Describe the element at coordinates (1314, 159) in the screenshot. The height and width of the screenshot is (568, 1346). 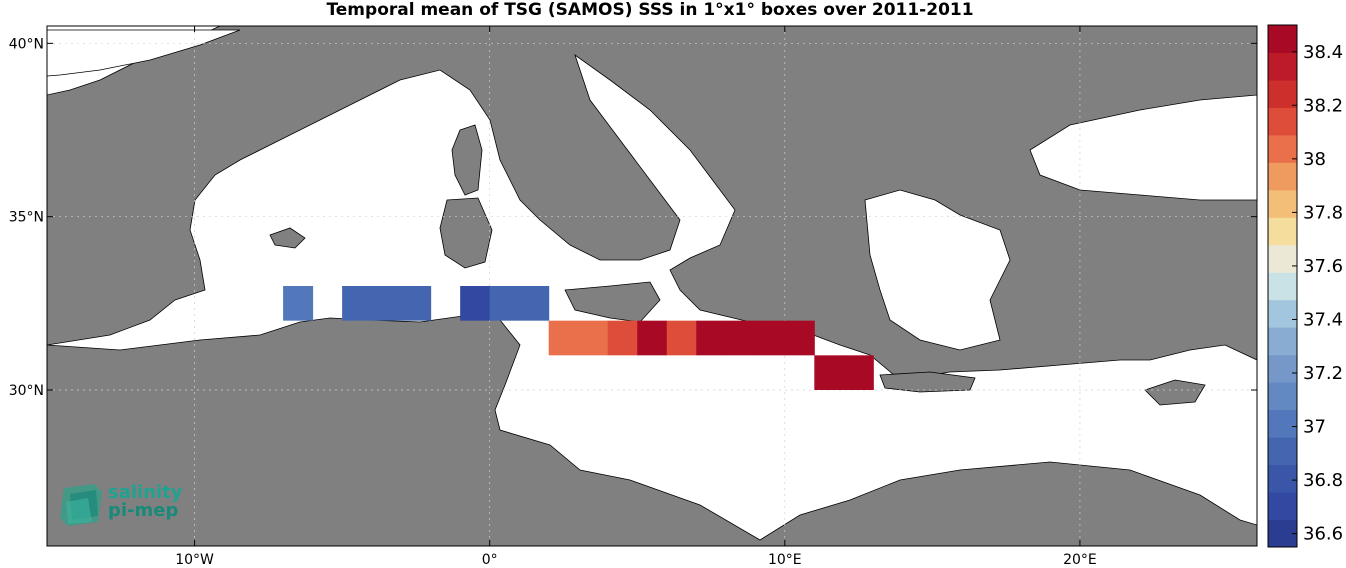
I see `colorbar-tick-label: 38` at that location.